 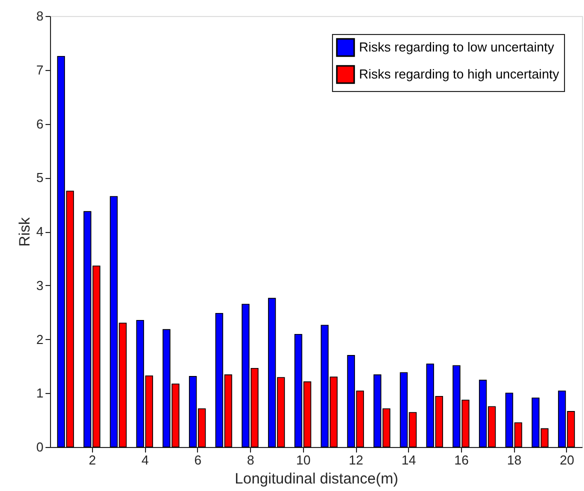 What do you see at coordinates (316, 479) in the screenshot?
I see `x-axis-title: Longitudinal distance(m)` at bounding box center [316, 479].